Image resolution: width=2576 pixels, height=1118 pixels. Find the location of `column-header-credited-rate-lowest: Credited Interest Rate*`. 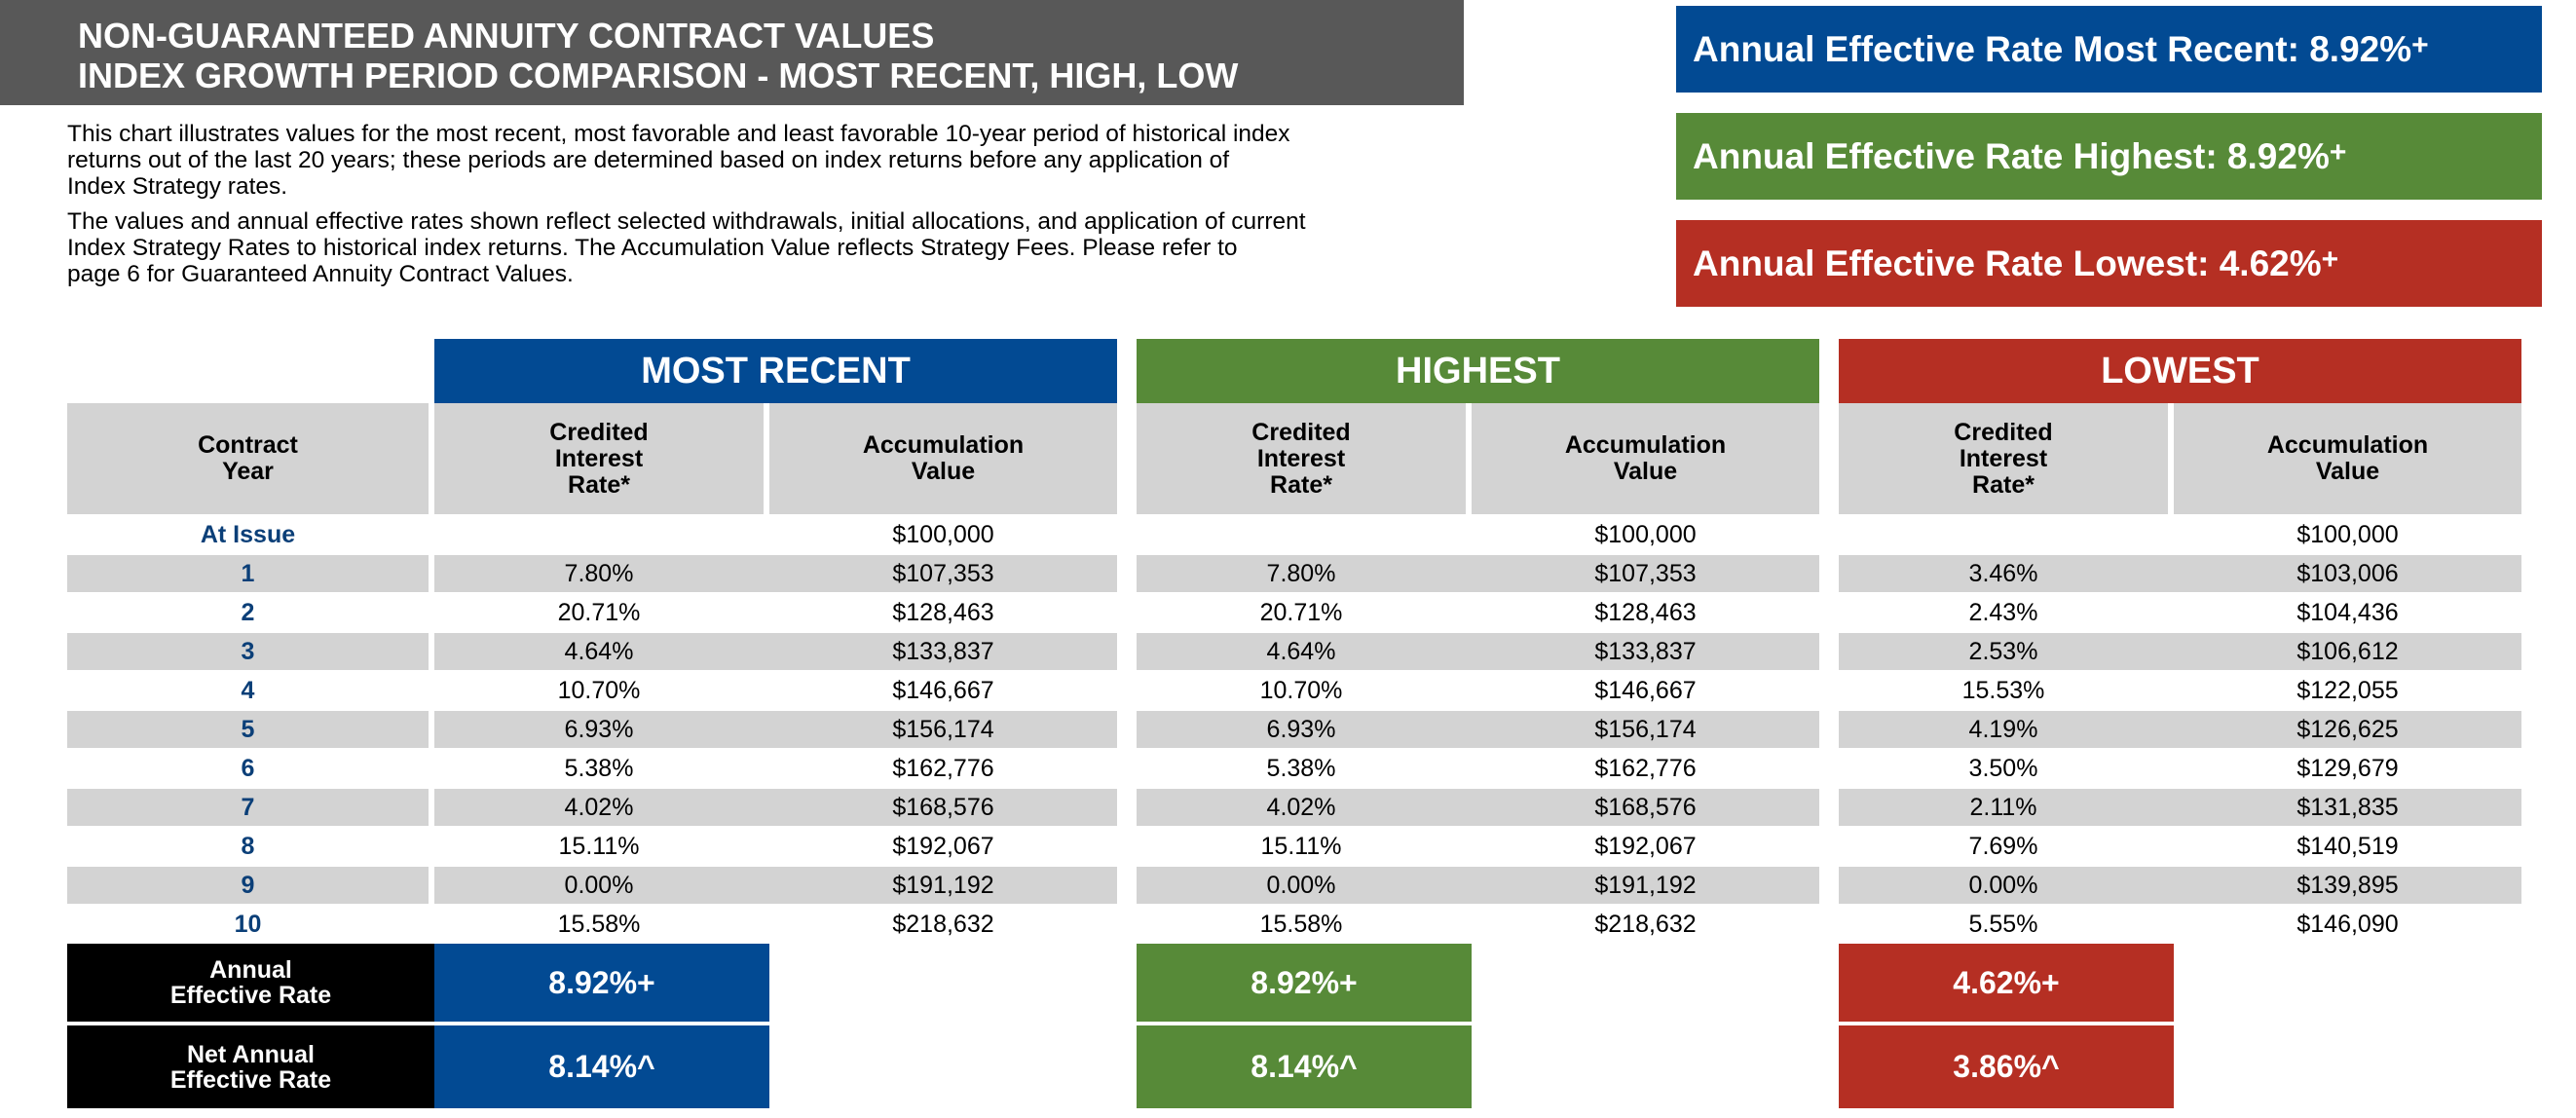

column-header-credited-rate-lowest: Credited Interest Rate* is located at coordinates (2003, 459).